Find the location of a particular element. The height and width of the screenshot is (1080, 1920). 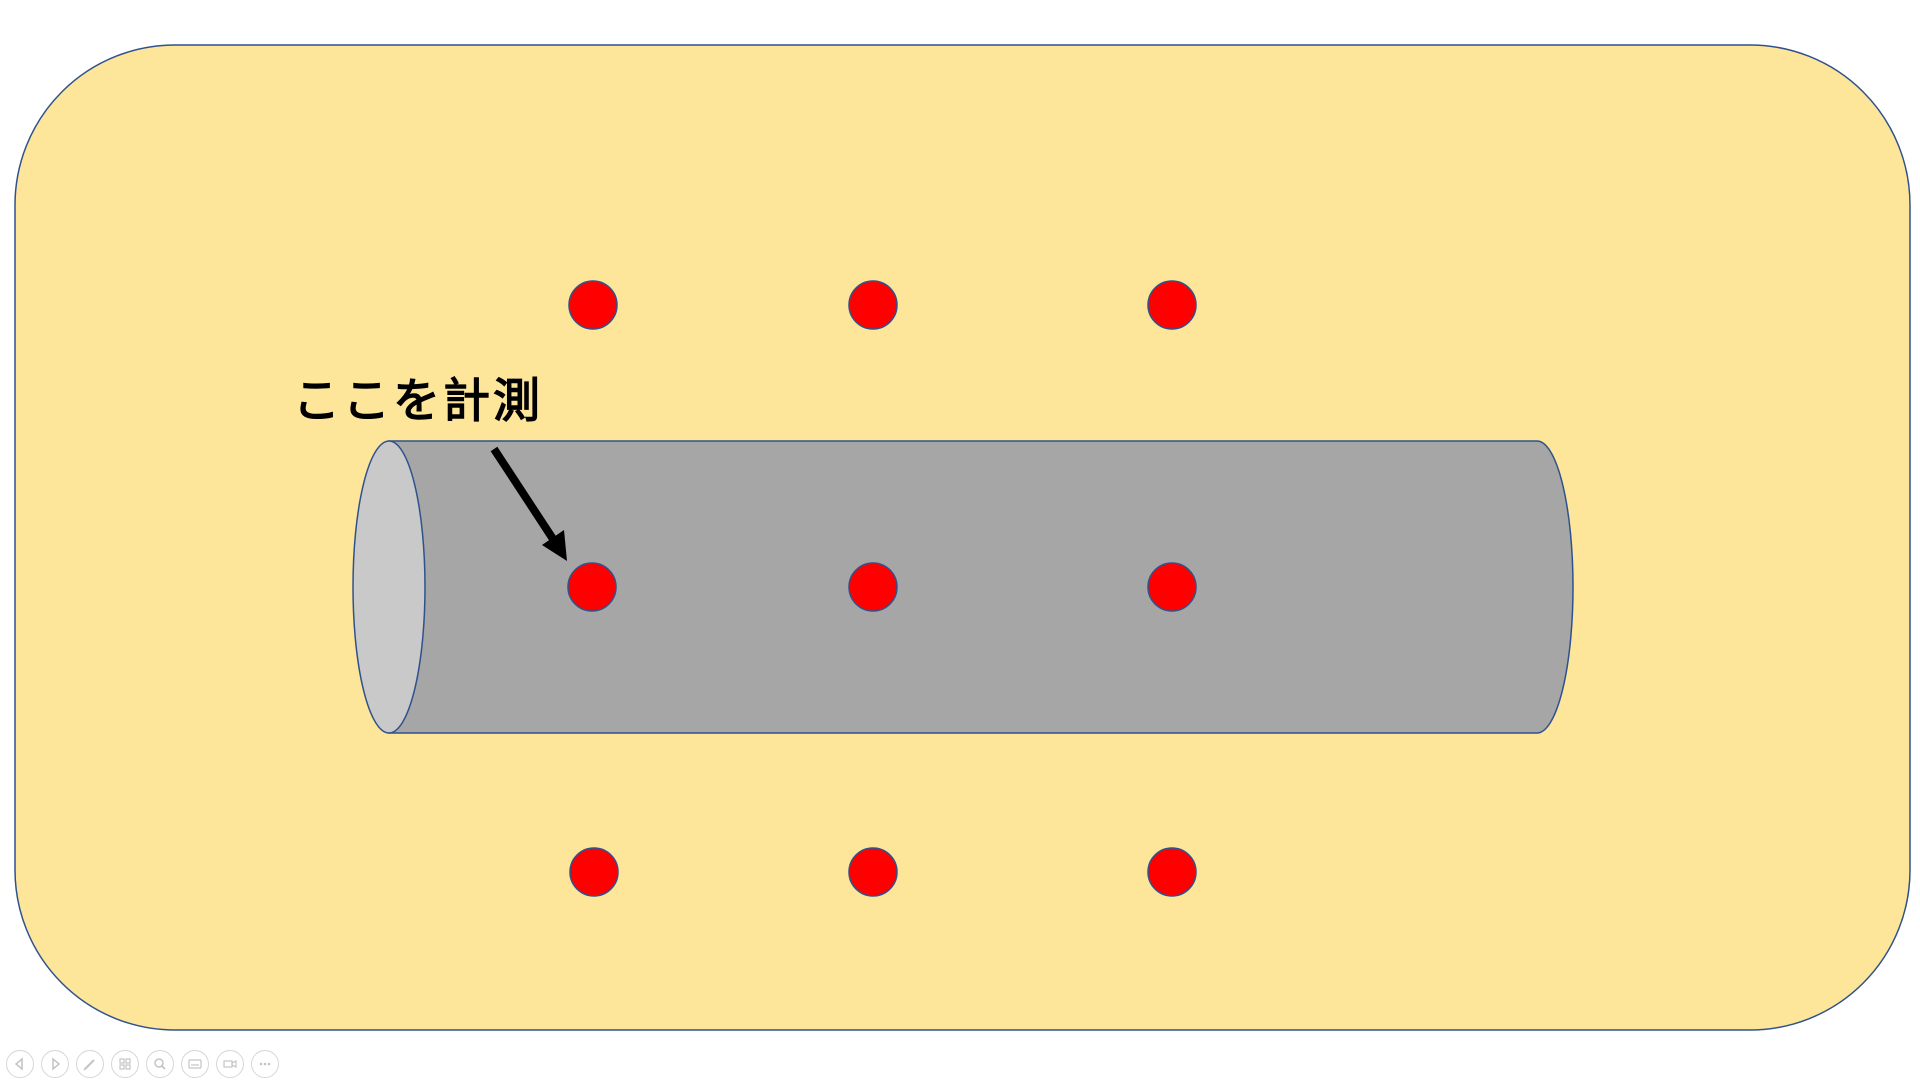

more-options-icon is located at coordinates (265, 1064).